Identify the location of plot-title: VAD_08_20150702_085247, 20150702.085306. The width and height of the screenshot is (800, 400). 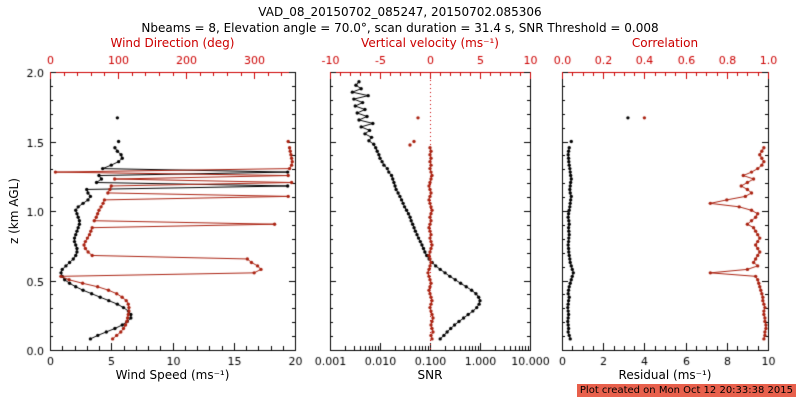
(400, 12).